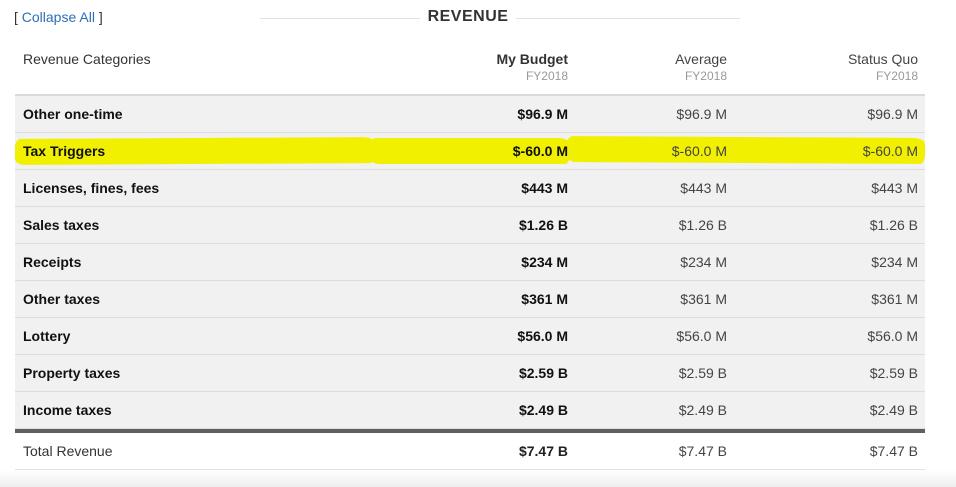 The width and height of the screenshot is (956, 487). Describe the element at coordinates (470, 451) in the screenshot. I see `total-row: Total Revenue $7.47 B $7.47 B $7.47 B` at that location.